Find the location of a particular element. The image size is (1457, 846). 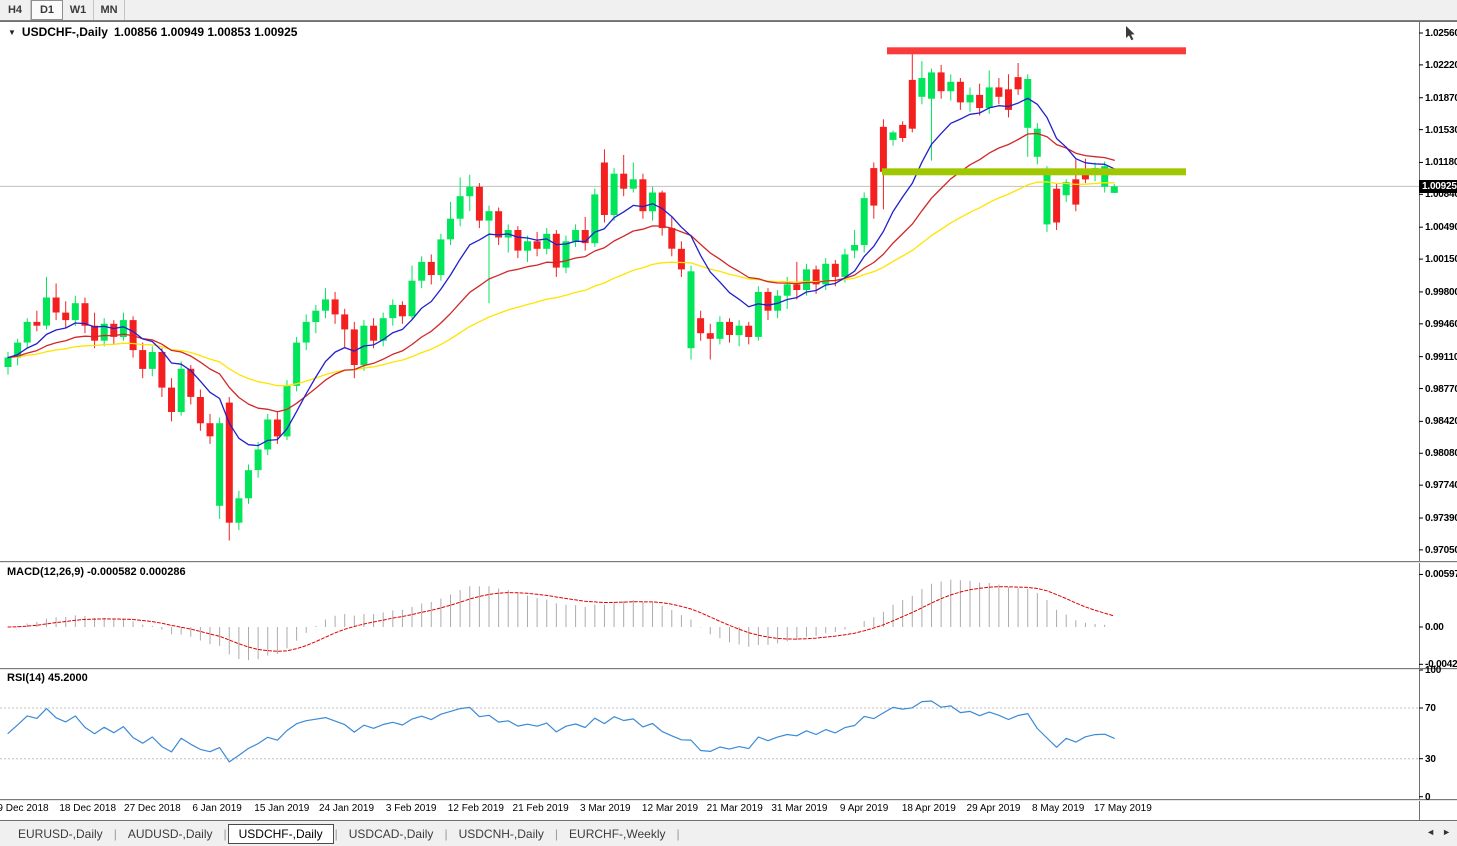

rsi-axis-label: 30 is located at coordinates (1430, 759).